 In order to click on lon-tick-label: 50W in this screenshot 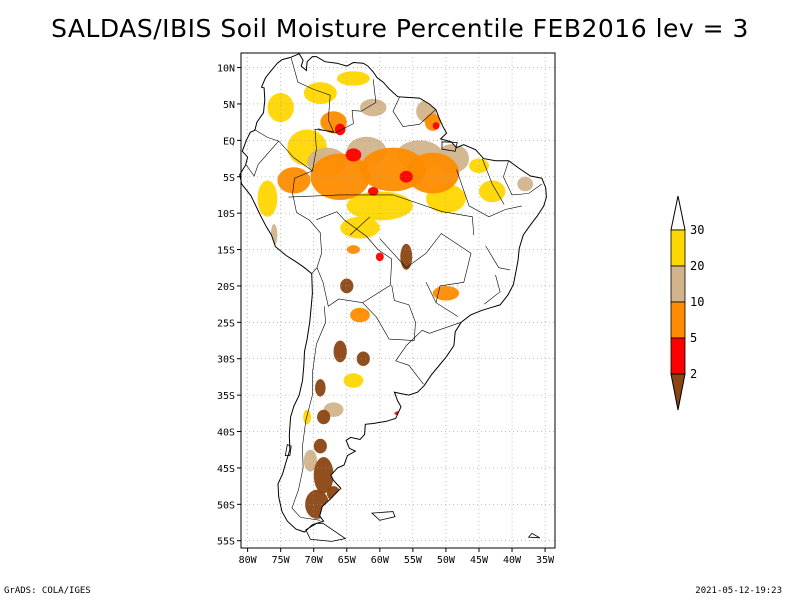, I will do `click(446, 560)`.